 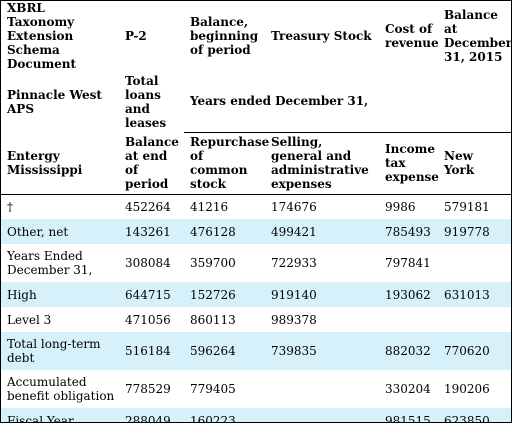 I want to click on header-cell: Income tax expense, so click(x=409, y=163).